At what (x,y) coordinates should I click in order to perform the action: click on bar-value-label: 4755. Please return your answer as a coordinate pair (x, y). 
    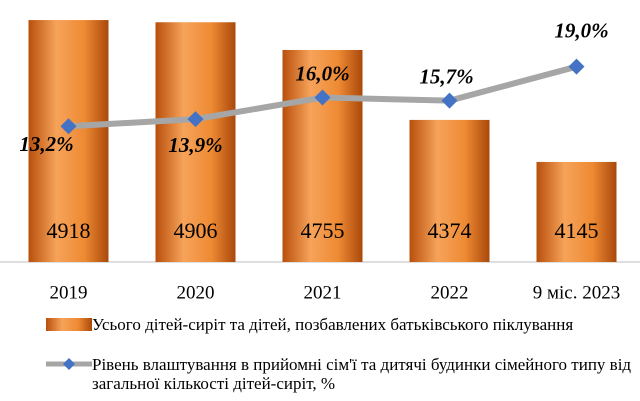
    Looking at the image, I should click on (323, 230).